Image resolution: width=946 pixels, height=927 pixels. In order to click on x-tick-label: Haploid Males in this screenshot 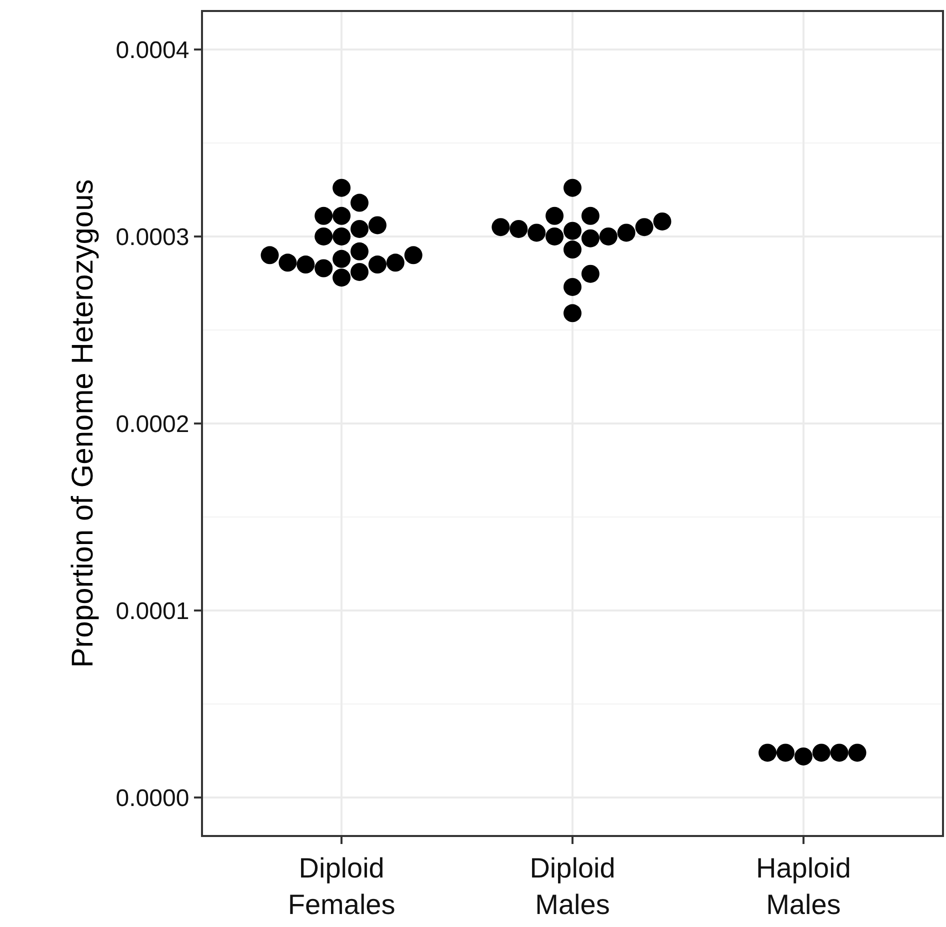, I will do `click(803, 886)`.